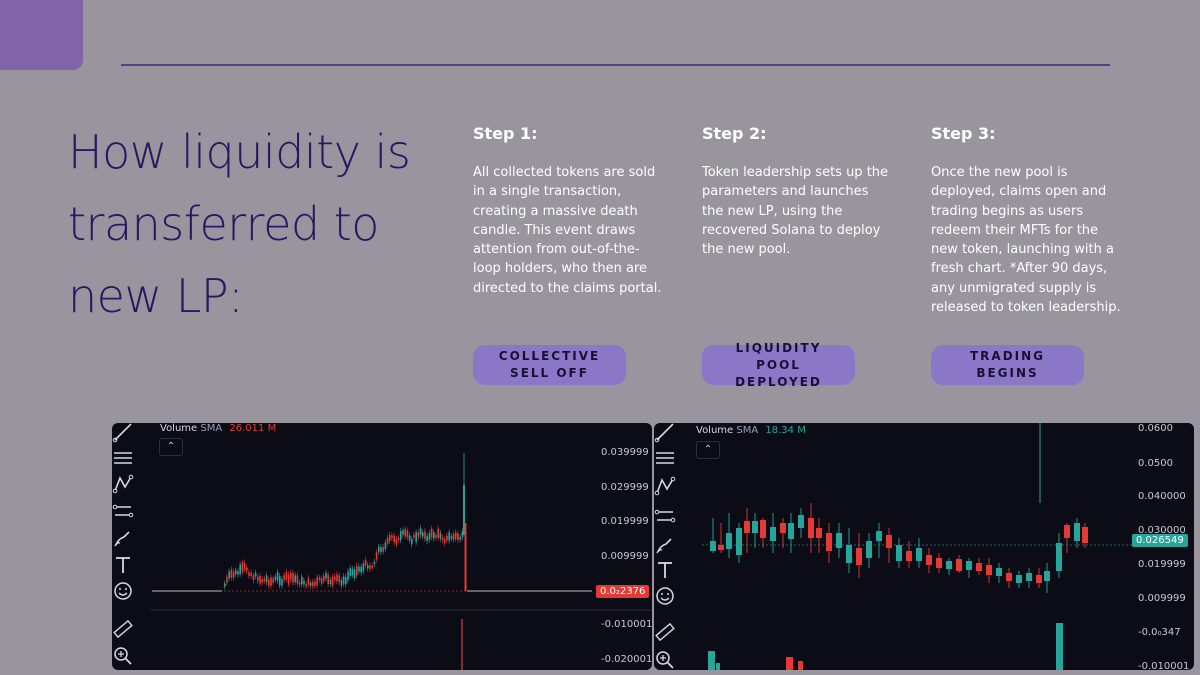  What do you see at coordinates (778, 365) in the screenshot?
I see `liquidity-pool-deployed-button: LIQUIDITY POOL DEPLOYED` at bounding box center [778, 365].